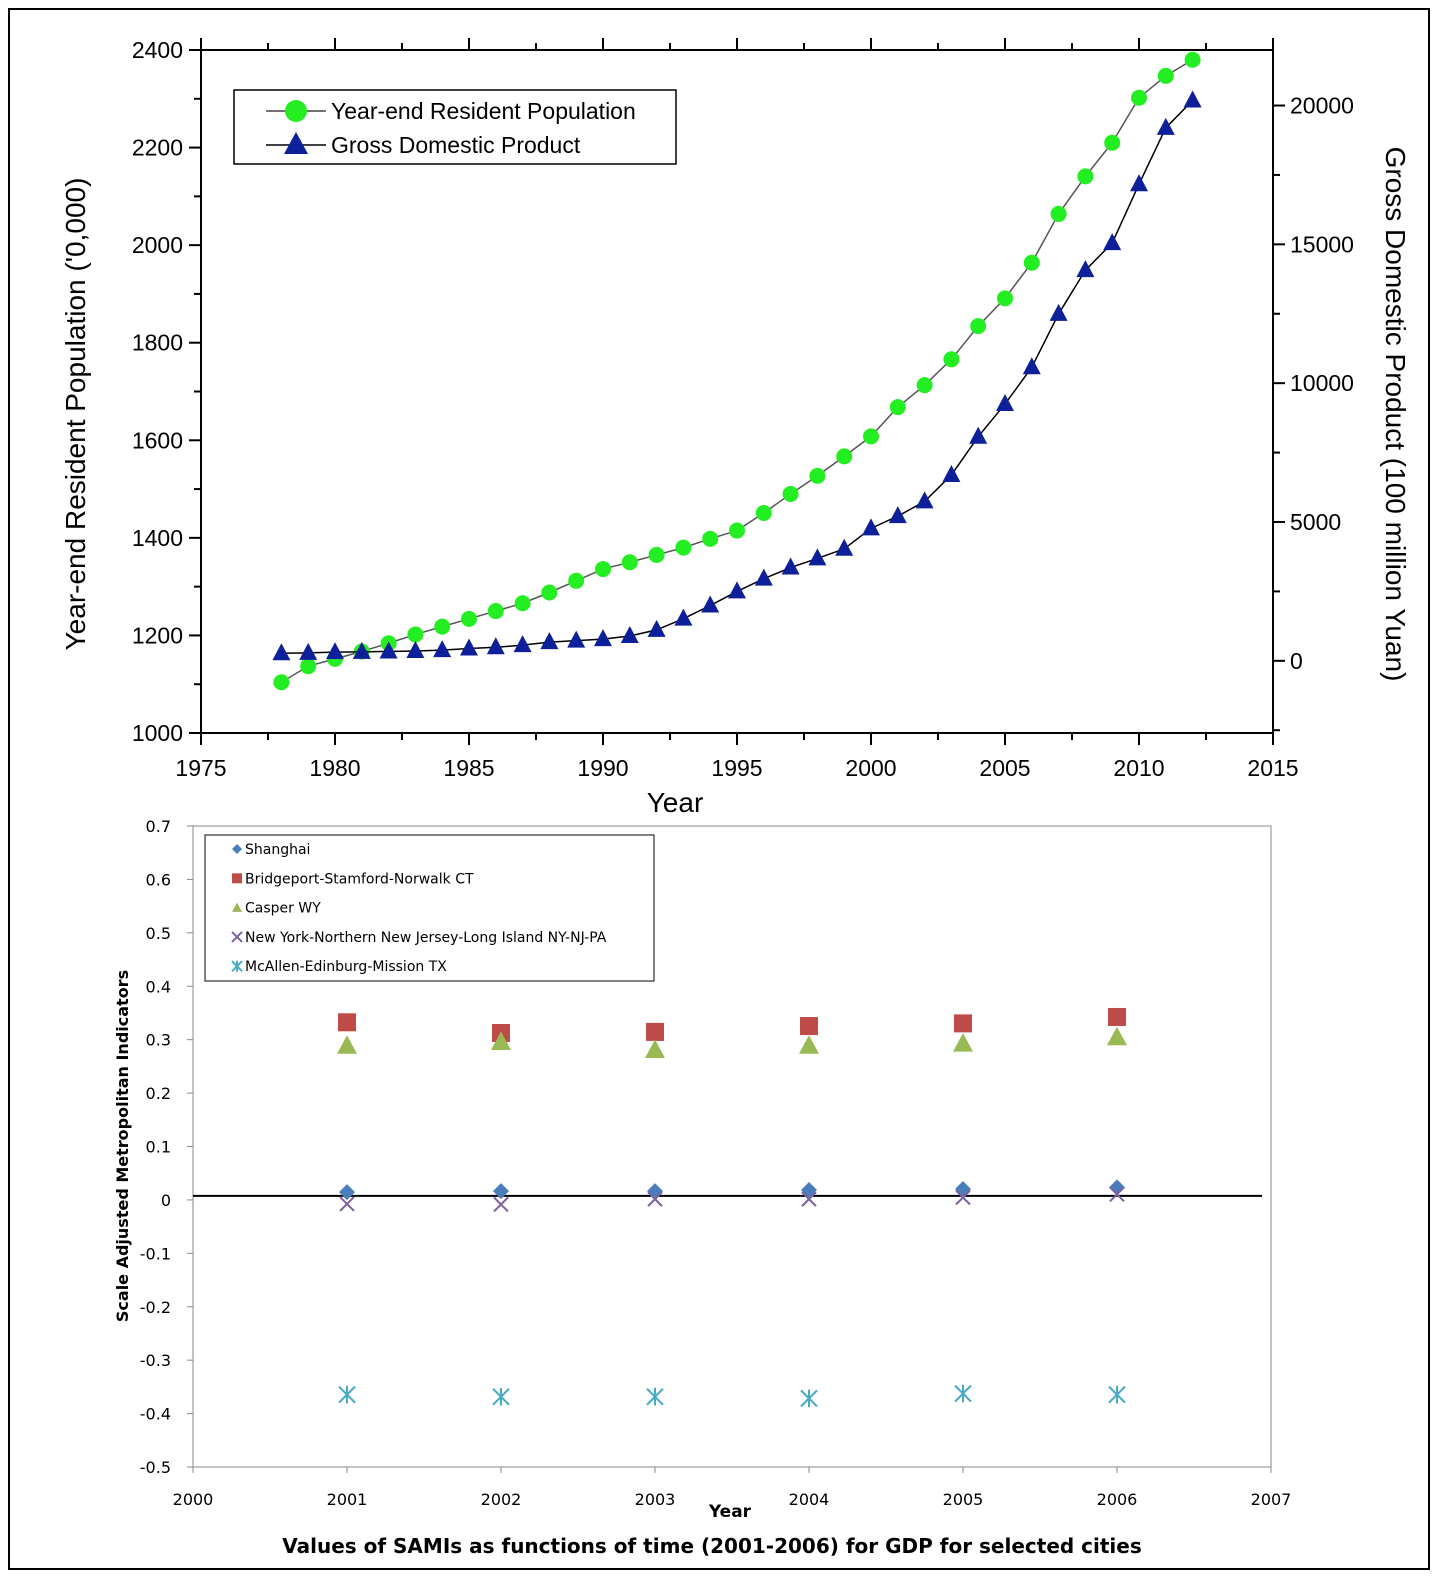  Describe the element at coordinates (237, 937) in the screenshot. I see `legend-marker-new-york-northern-new-jersey-long-island-ny-nj-pa` at that location.